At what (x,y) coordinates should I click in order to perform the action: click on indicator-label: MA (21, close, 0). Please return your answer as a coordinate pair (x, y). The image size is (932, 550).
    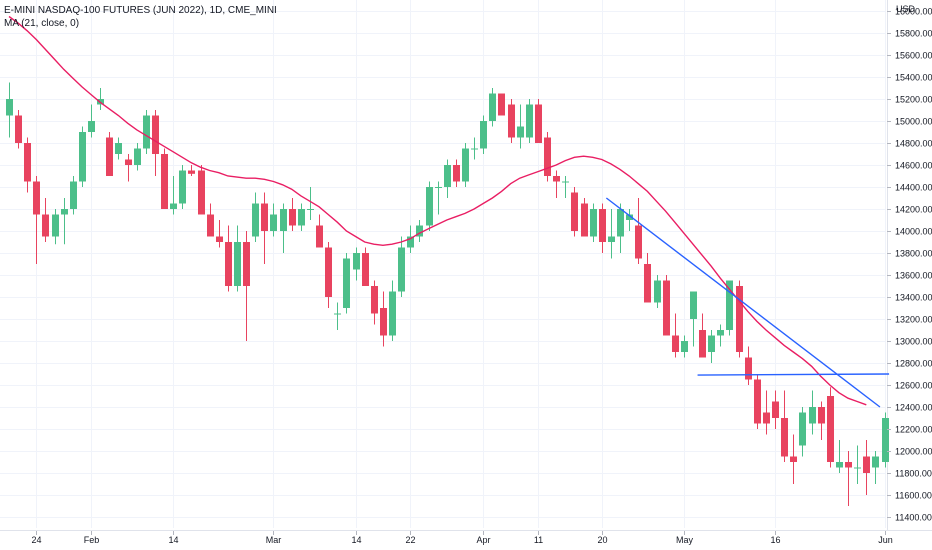
    Looking at the image, I should click on (42, 23).